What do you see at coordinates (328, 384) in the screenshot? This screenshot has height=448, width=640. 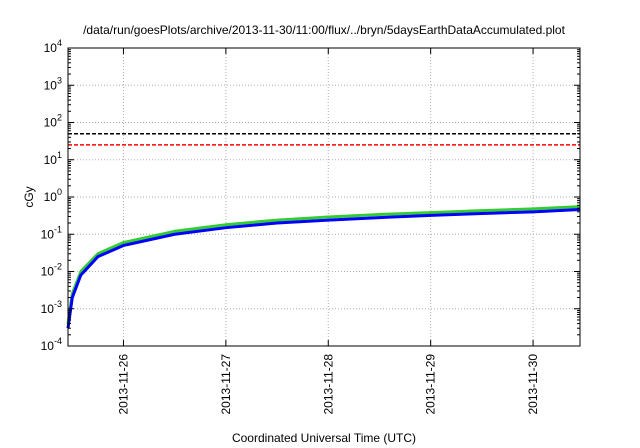 I see `x-tick-label: 2013-11-28` at bounding box center [328, 384].